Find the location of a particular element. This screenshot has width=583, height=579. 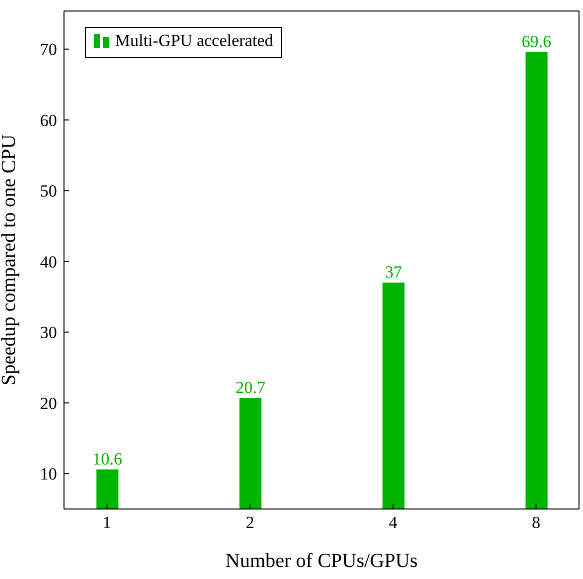

x-tick-label: 1 is located at coordinates (107, 522).